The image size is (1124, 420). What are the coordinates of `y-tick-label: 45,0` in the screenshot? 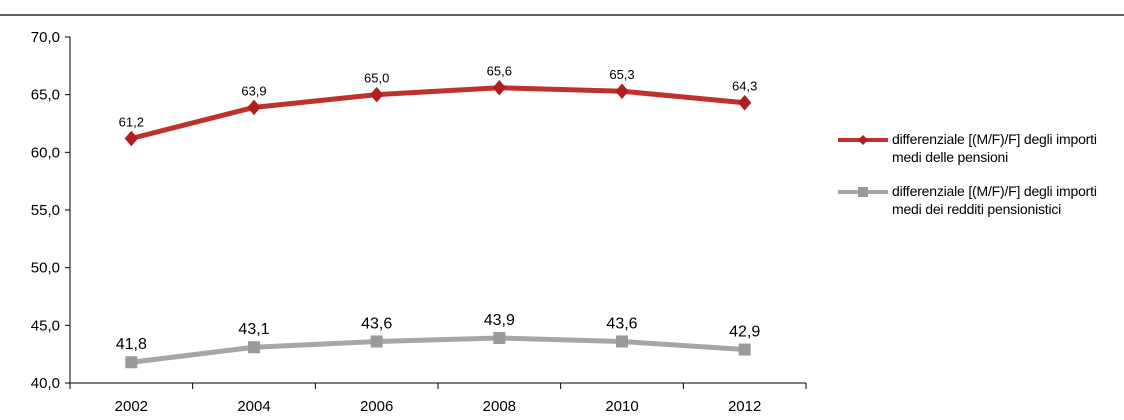 It's located at (45, 325).